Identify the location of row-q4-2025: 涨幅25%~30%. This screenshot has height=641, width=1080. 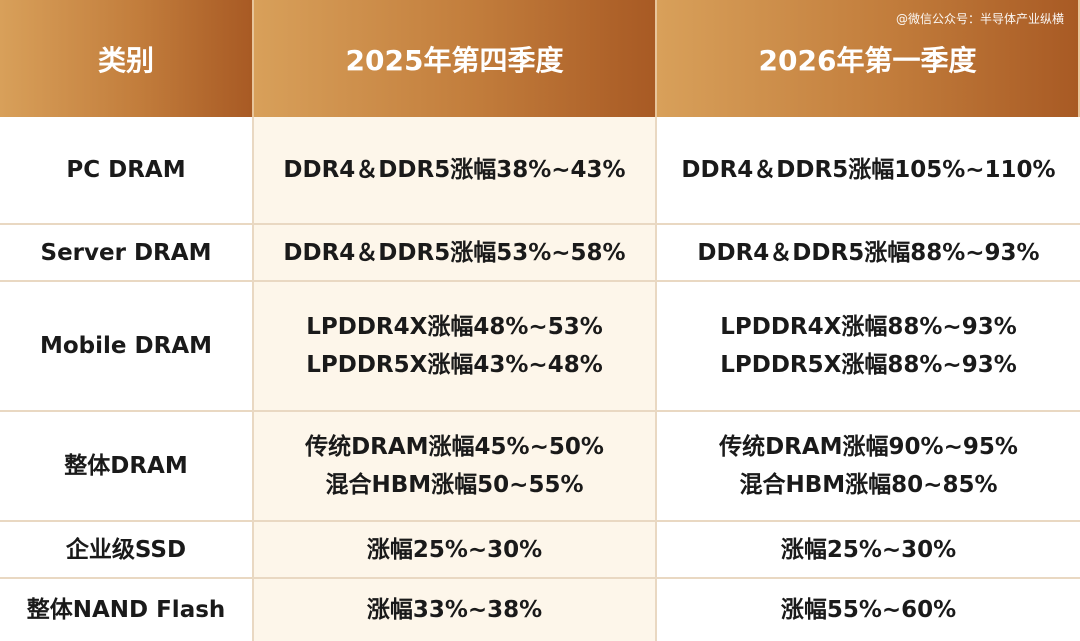
(455, 550).